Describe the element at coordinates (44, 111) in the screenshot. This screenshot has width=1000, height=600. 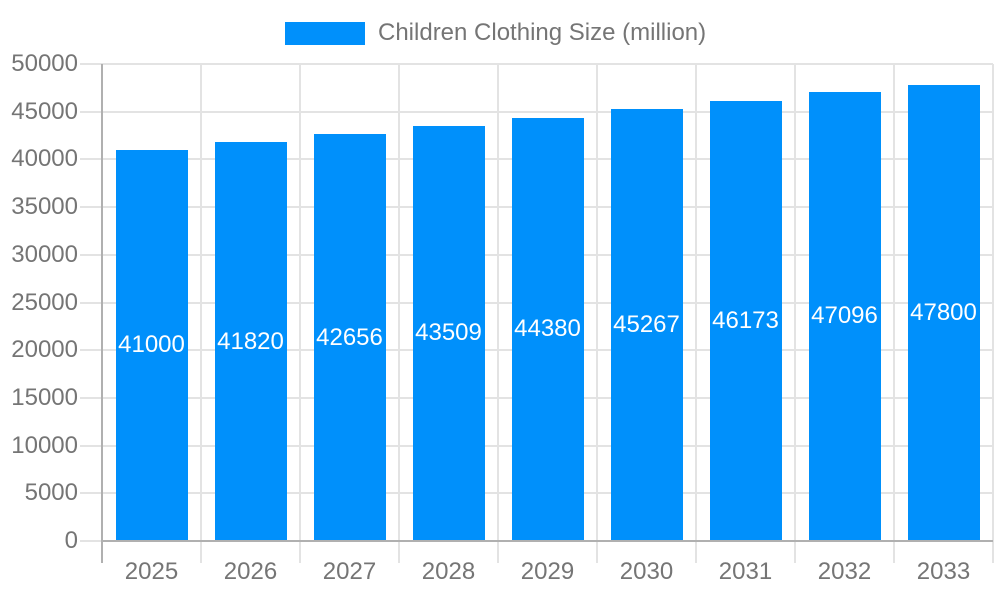
I see `y-tick-label: 45000` at that location.